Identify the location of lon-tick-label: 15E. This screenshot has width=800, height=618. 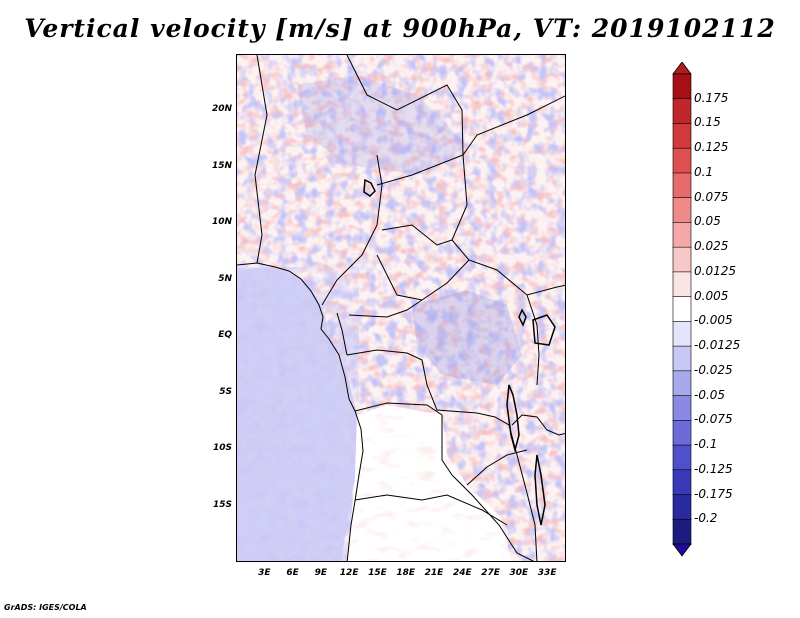
(377, 573).